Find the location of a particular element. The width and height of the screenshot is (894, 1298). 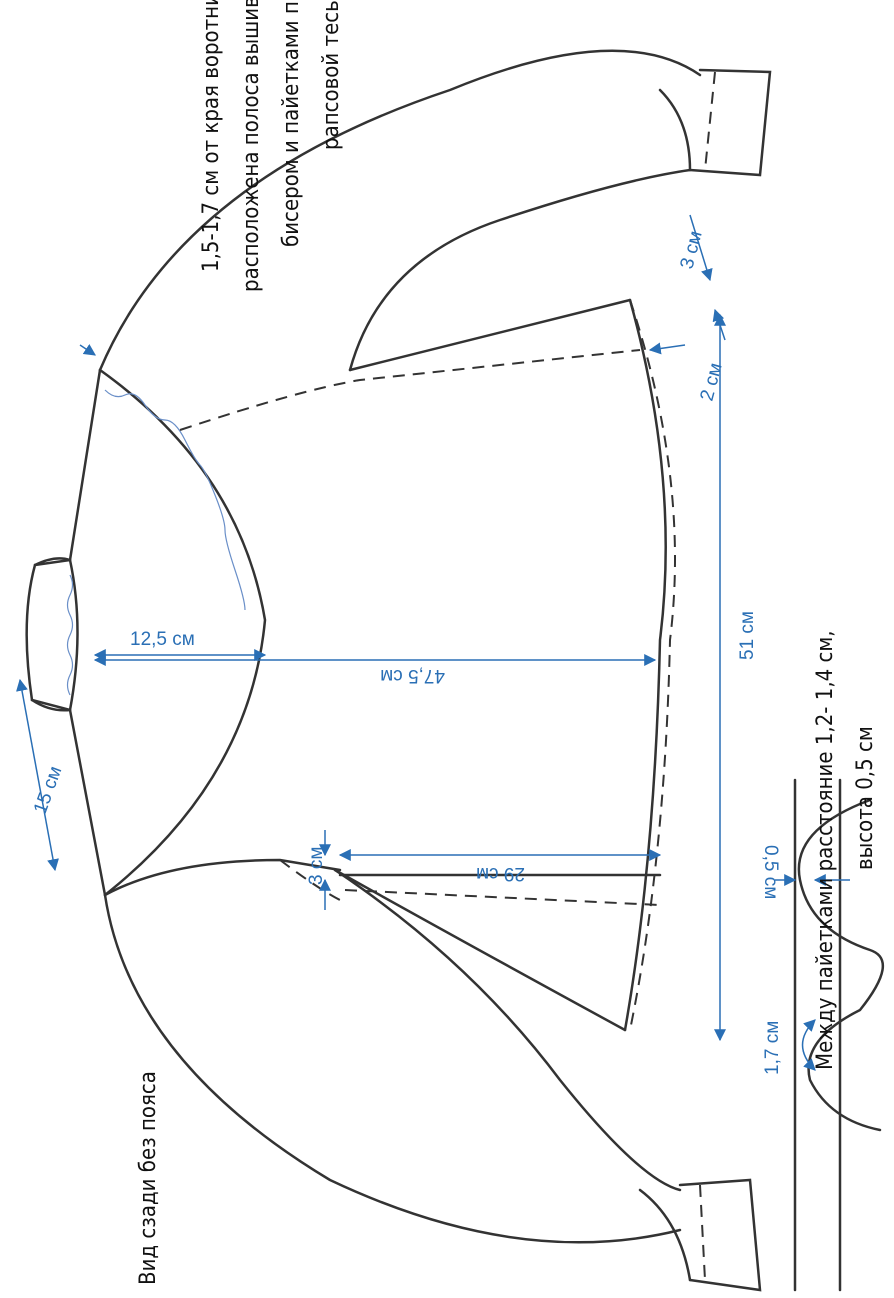

note-line: рапсовой тесьме is located at coordinates (331, 75).